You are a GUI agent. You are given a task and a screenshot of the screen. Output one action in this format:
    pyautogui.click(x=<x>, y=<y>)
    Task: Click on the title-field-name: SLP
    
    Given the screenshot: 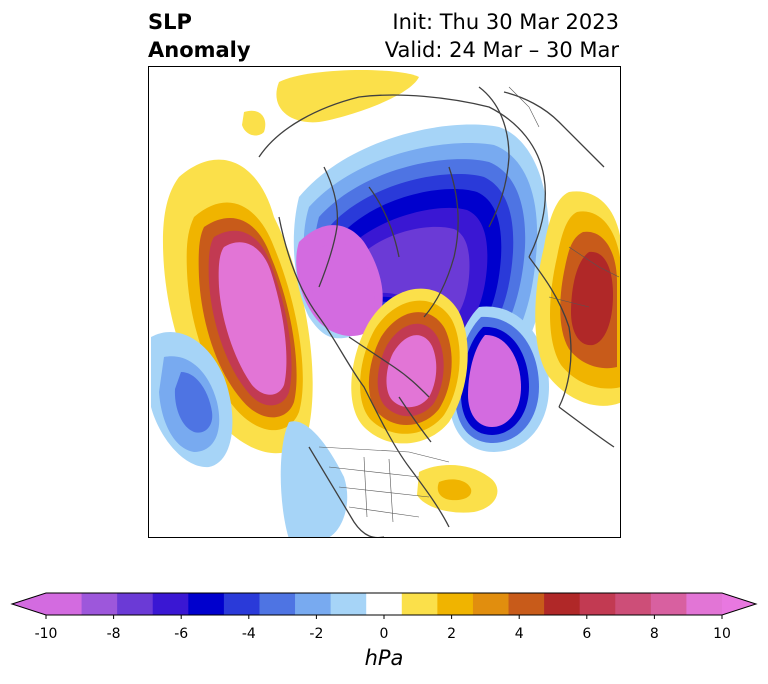 What is the action you would take?
    pyautogui.click(x=170, y=22)
    